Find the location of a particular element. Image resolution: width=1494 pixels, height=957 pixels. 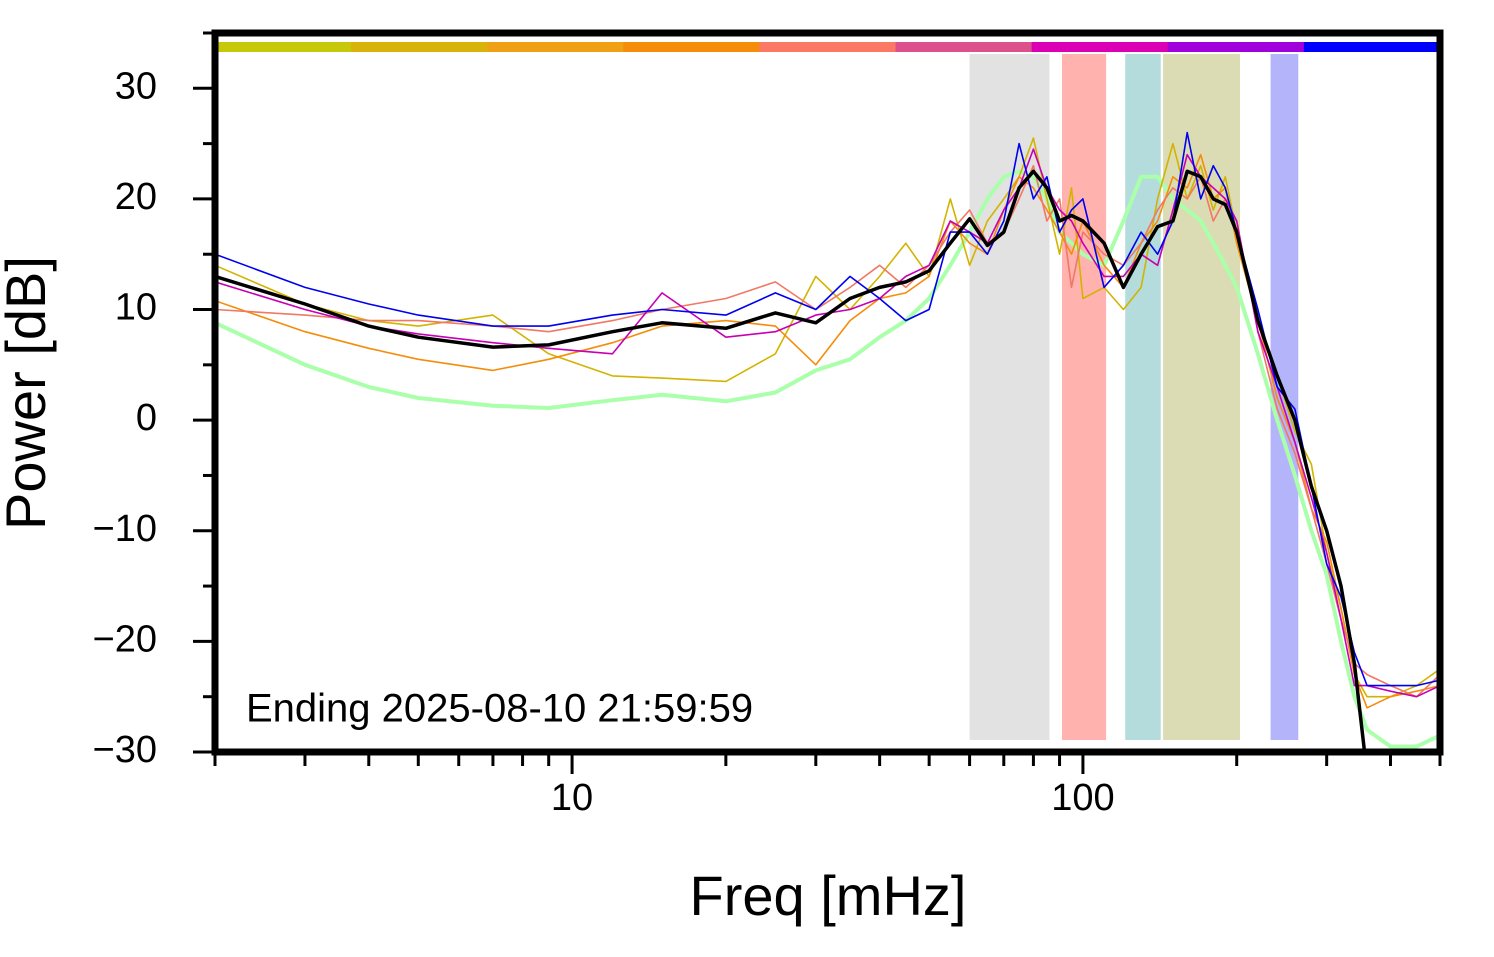

x-tick-label: 10 is located at coordinates (572, 798).